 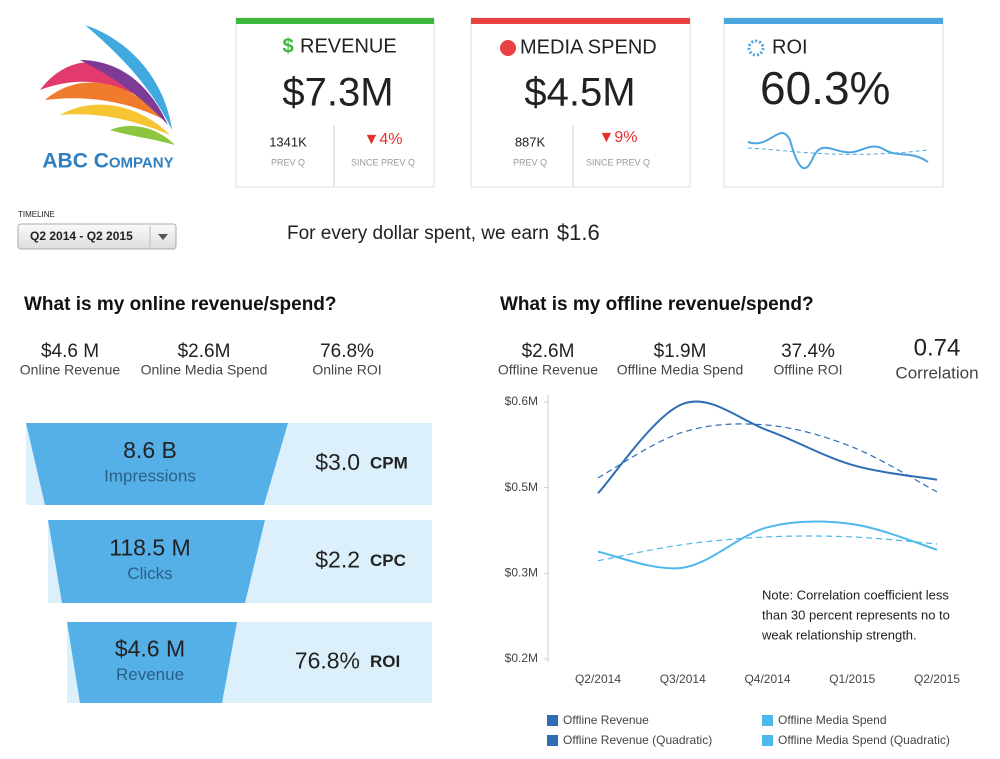 What do you see at coordinates (337, 462) in the screenshot?
I see `funnel-metric: $3.0` at bounding box center [337, 462].